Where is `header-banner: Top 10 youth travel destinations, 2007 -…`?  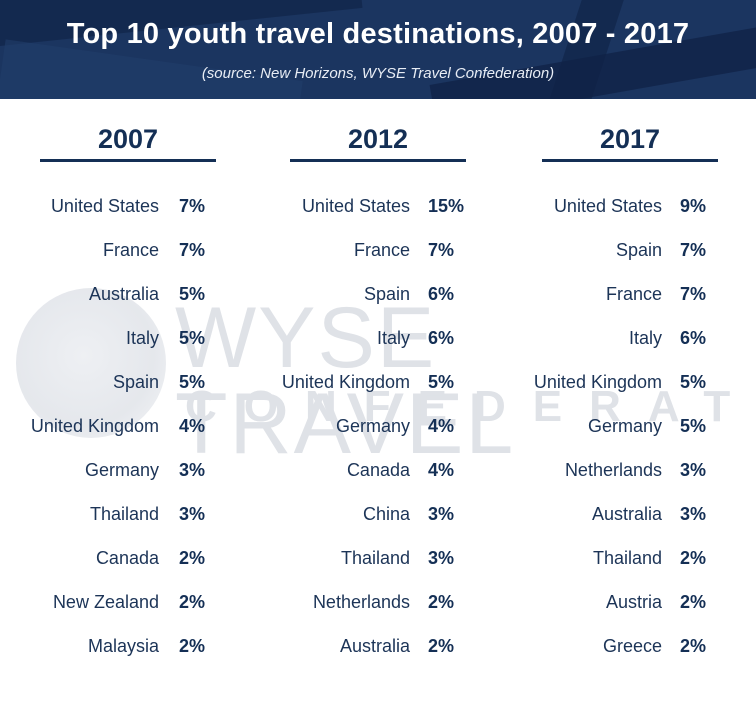 header-banner: Top 10 youth travel destinations, 2007 -… is located at coordinates (378, 49).